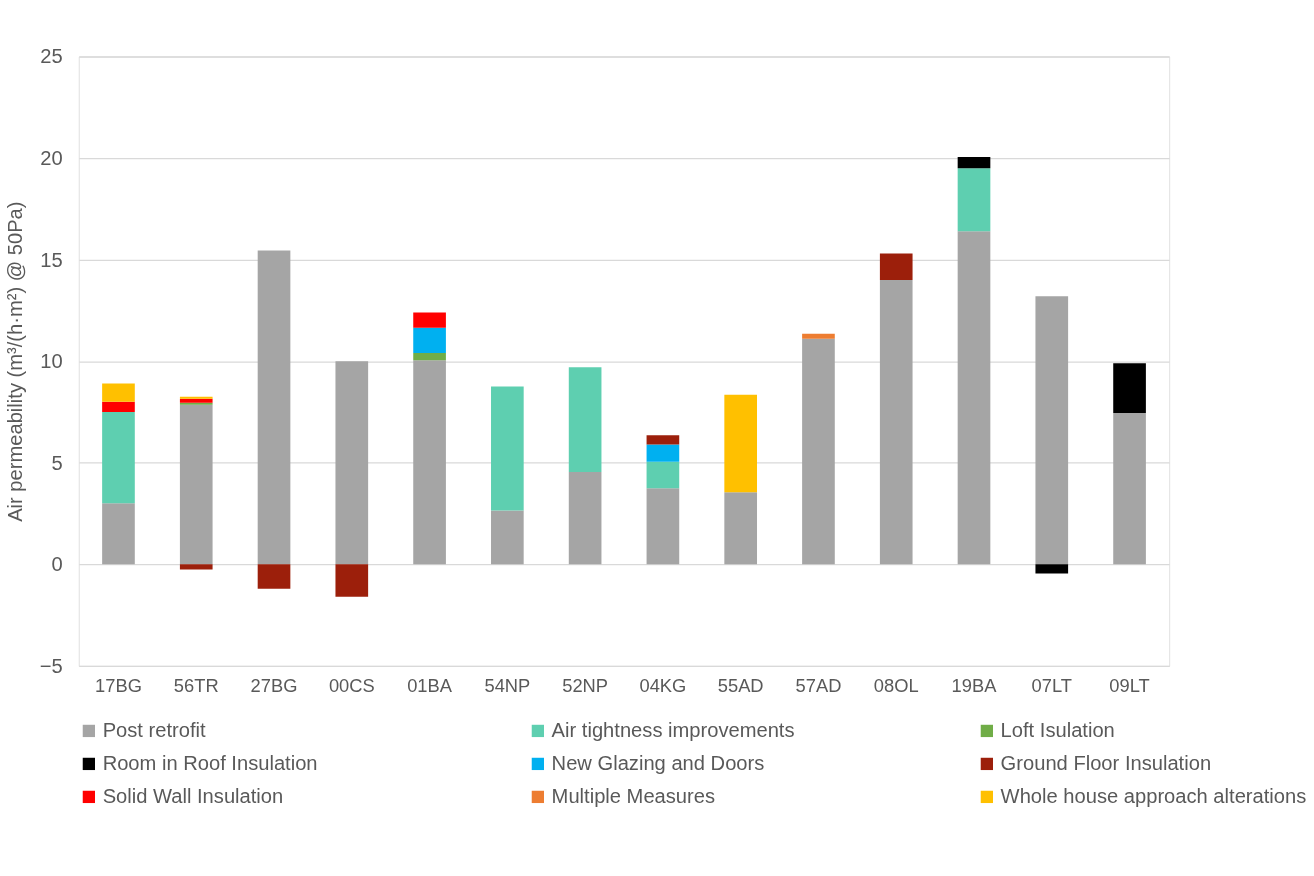 The image size is (1314, 876). I want to click on y-tick-label: 5, so click(57, 462).